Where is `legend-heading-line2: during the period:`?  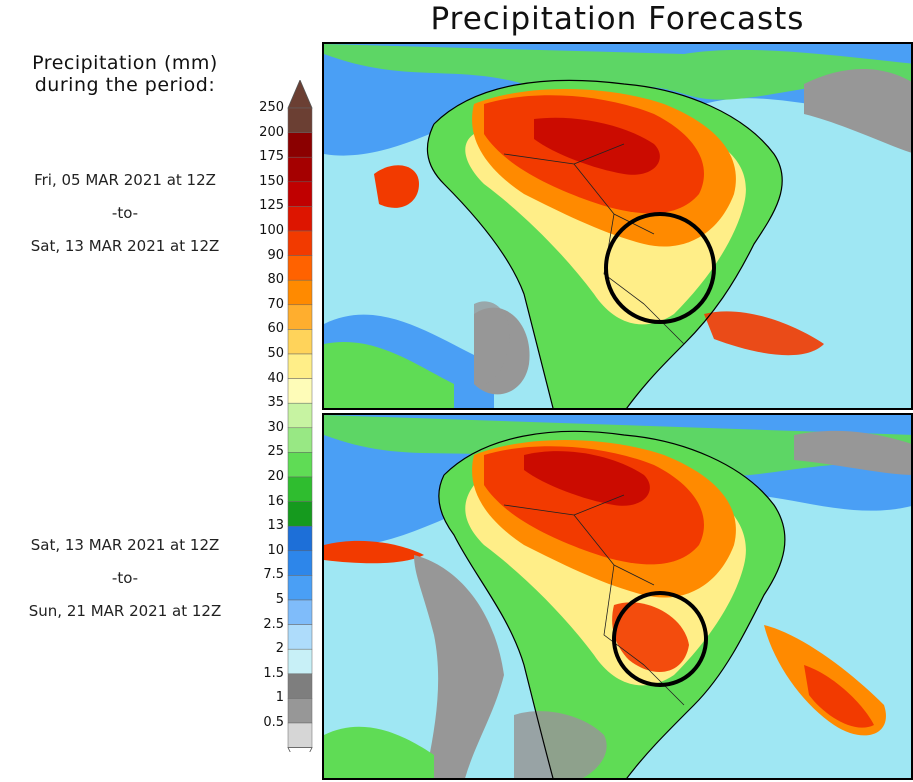
legend-heading-line2: during the period: is located at coordinates (125, 85).